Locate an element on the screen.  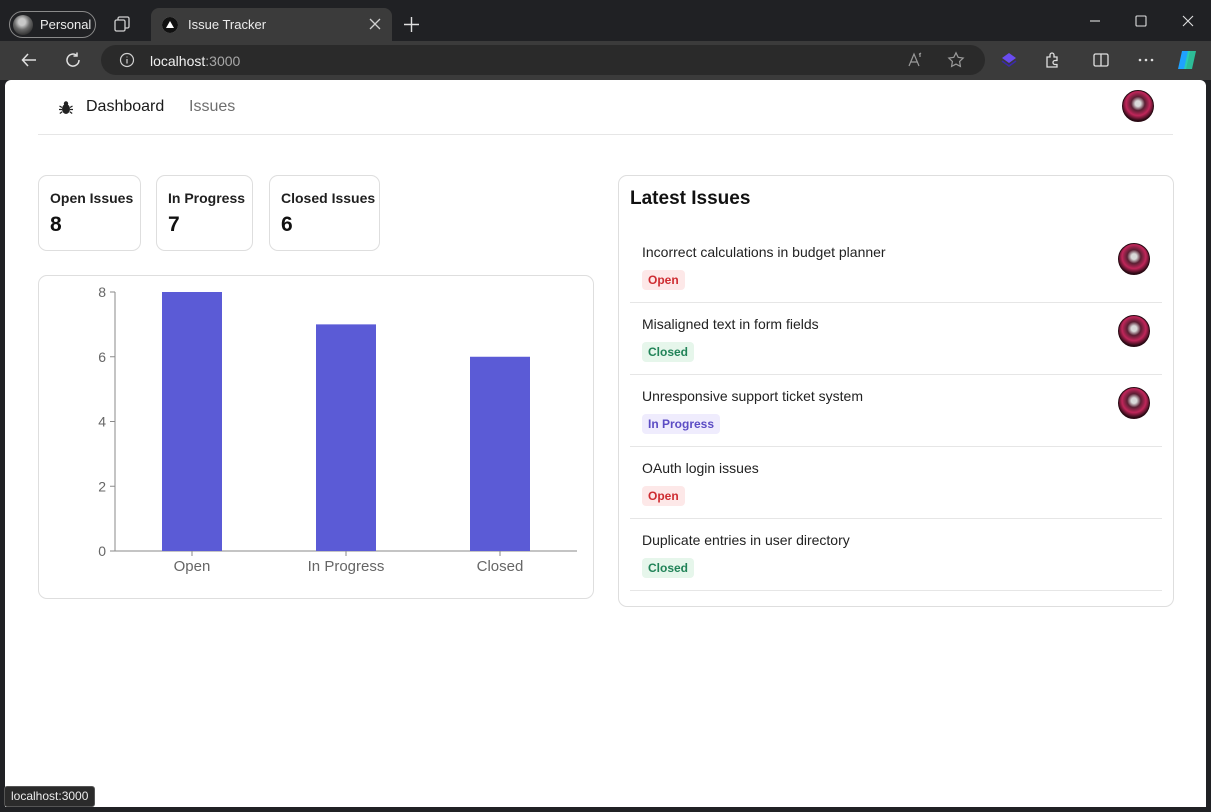
bar-in-progress is located at coordinates (346, 437).